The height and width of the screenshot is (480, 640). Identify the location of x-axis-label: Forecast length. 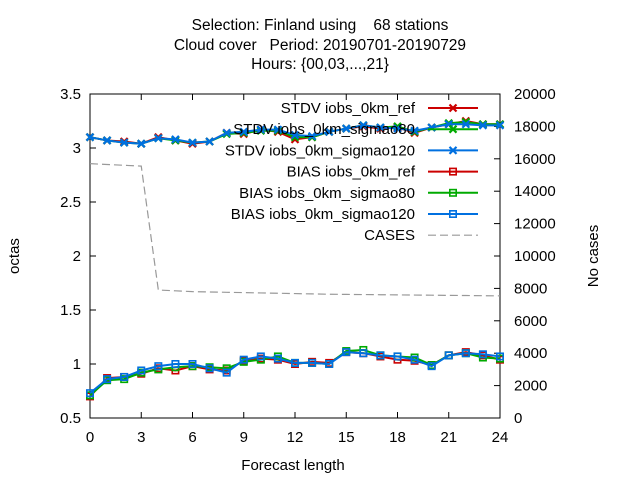
(292, 465).